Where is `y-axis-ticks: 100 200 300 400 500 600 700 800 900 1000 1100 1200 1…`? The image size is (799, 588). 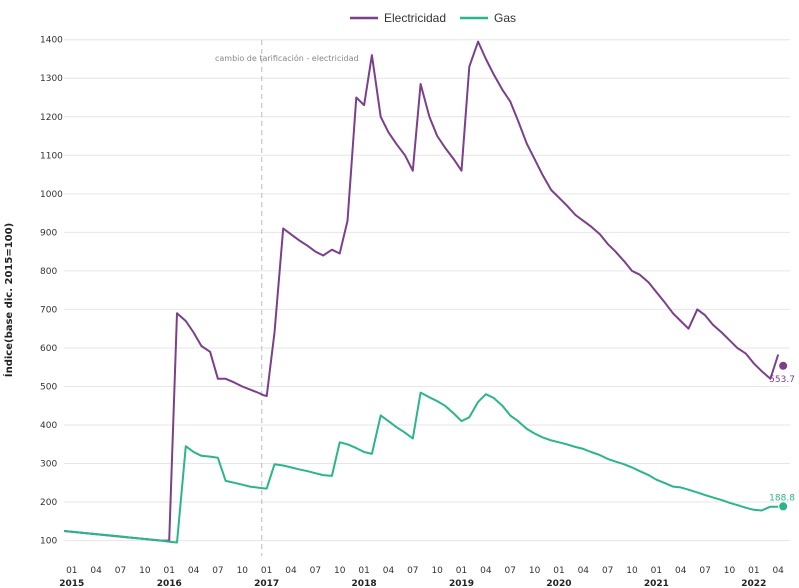 y-axis-ticks: 100 200 300 400 500 600 700 800 900 1000 1100 1200 1… is located at coordinates (51, 291).